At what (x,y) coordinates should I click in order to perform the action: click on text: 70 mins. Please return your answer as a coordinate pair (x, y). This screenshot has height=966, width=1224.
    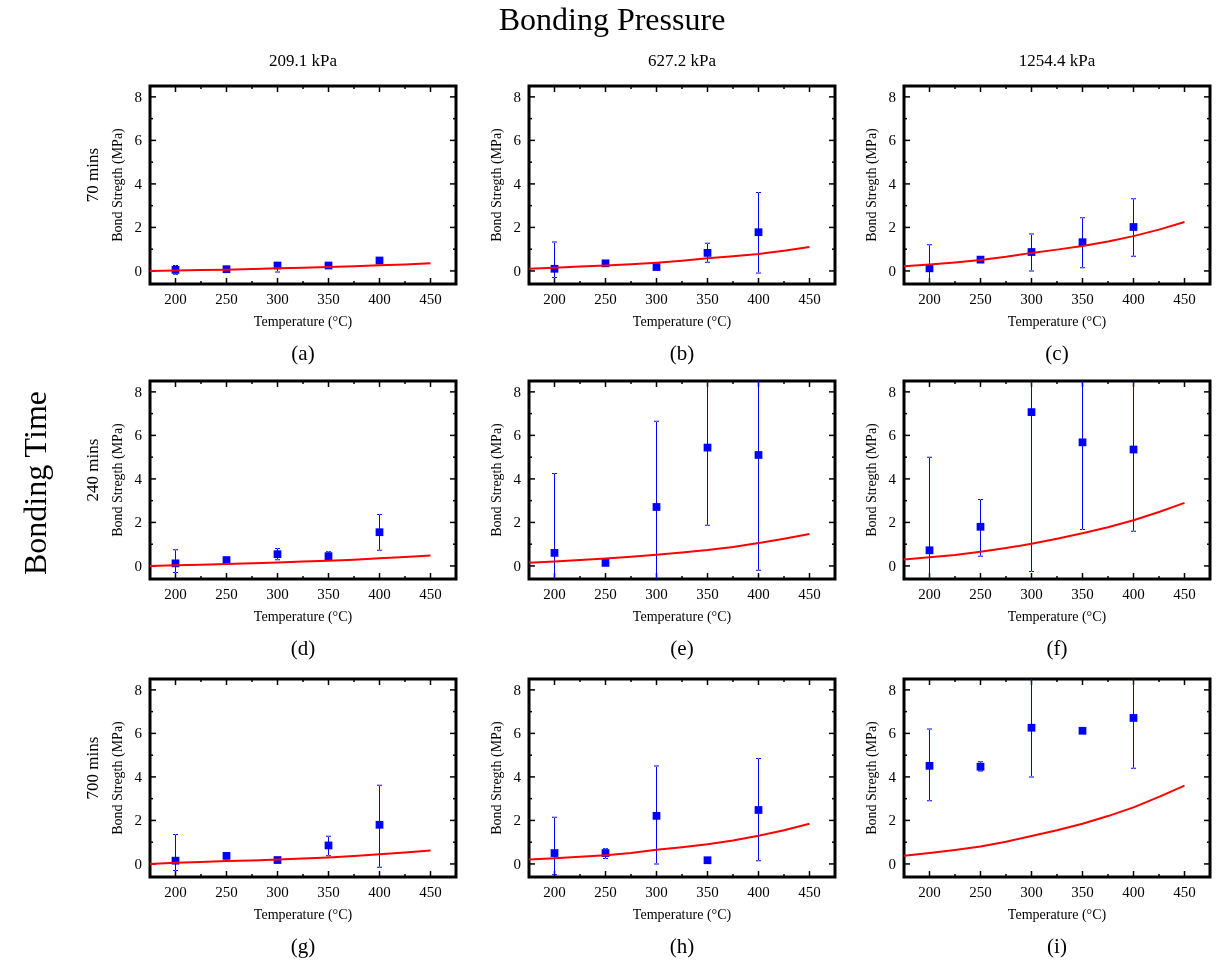
    Looking at the image, I should click on (92, 175).